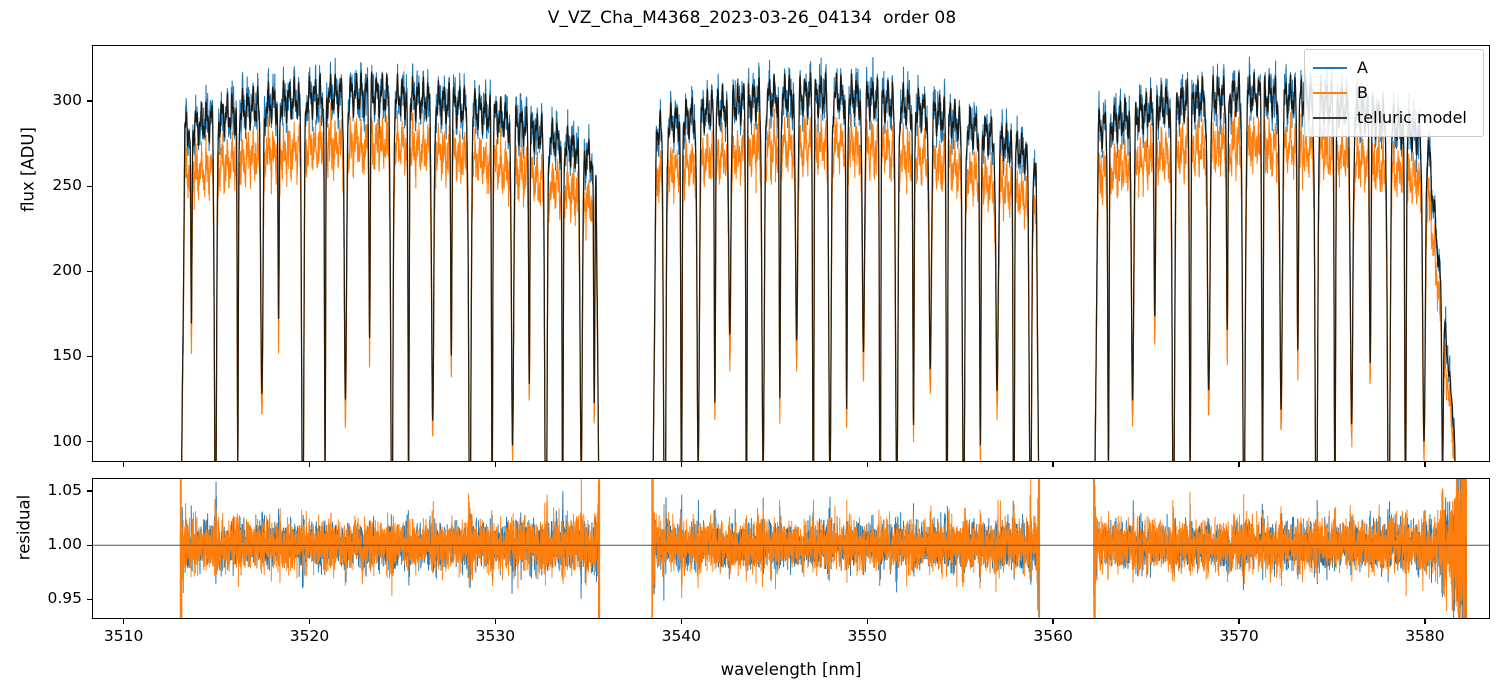  I want to click on x-axis-label: wavelength [nm], so click(791, 669).